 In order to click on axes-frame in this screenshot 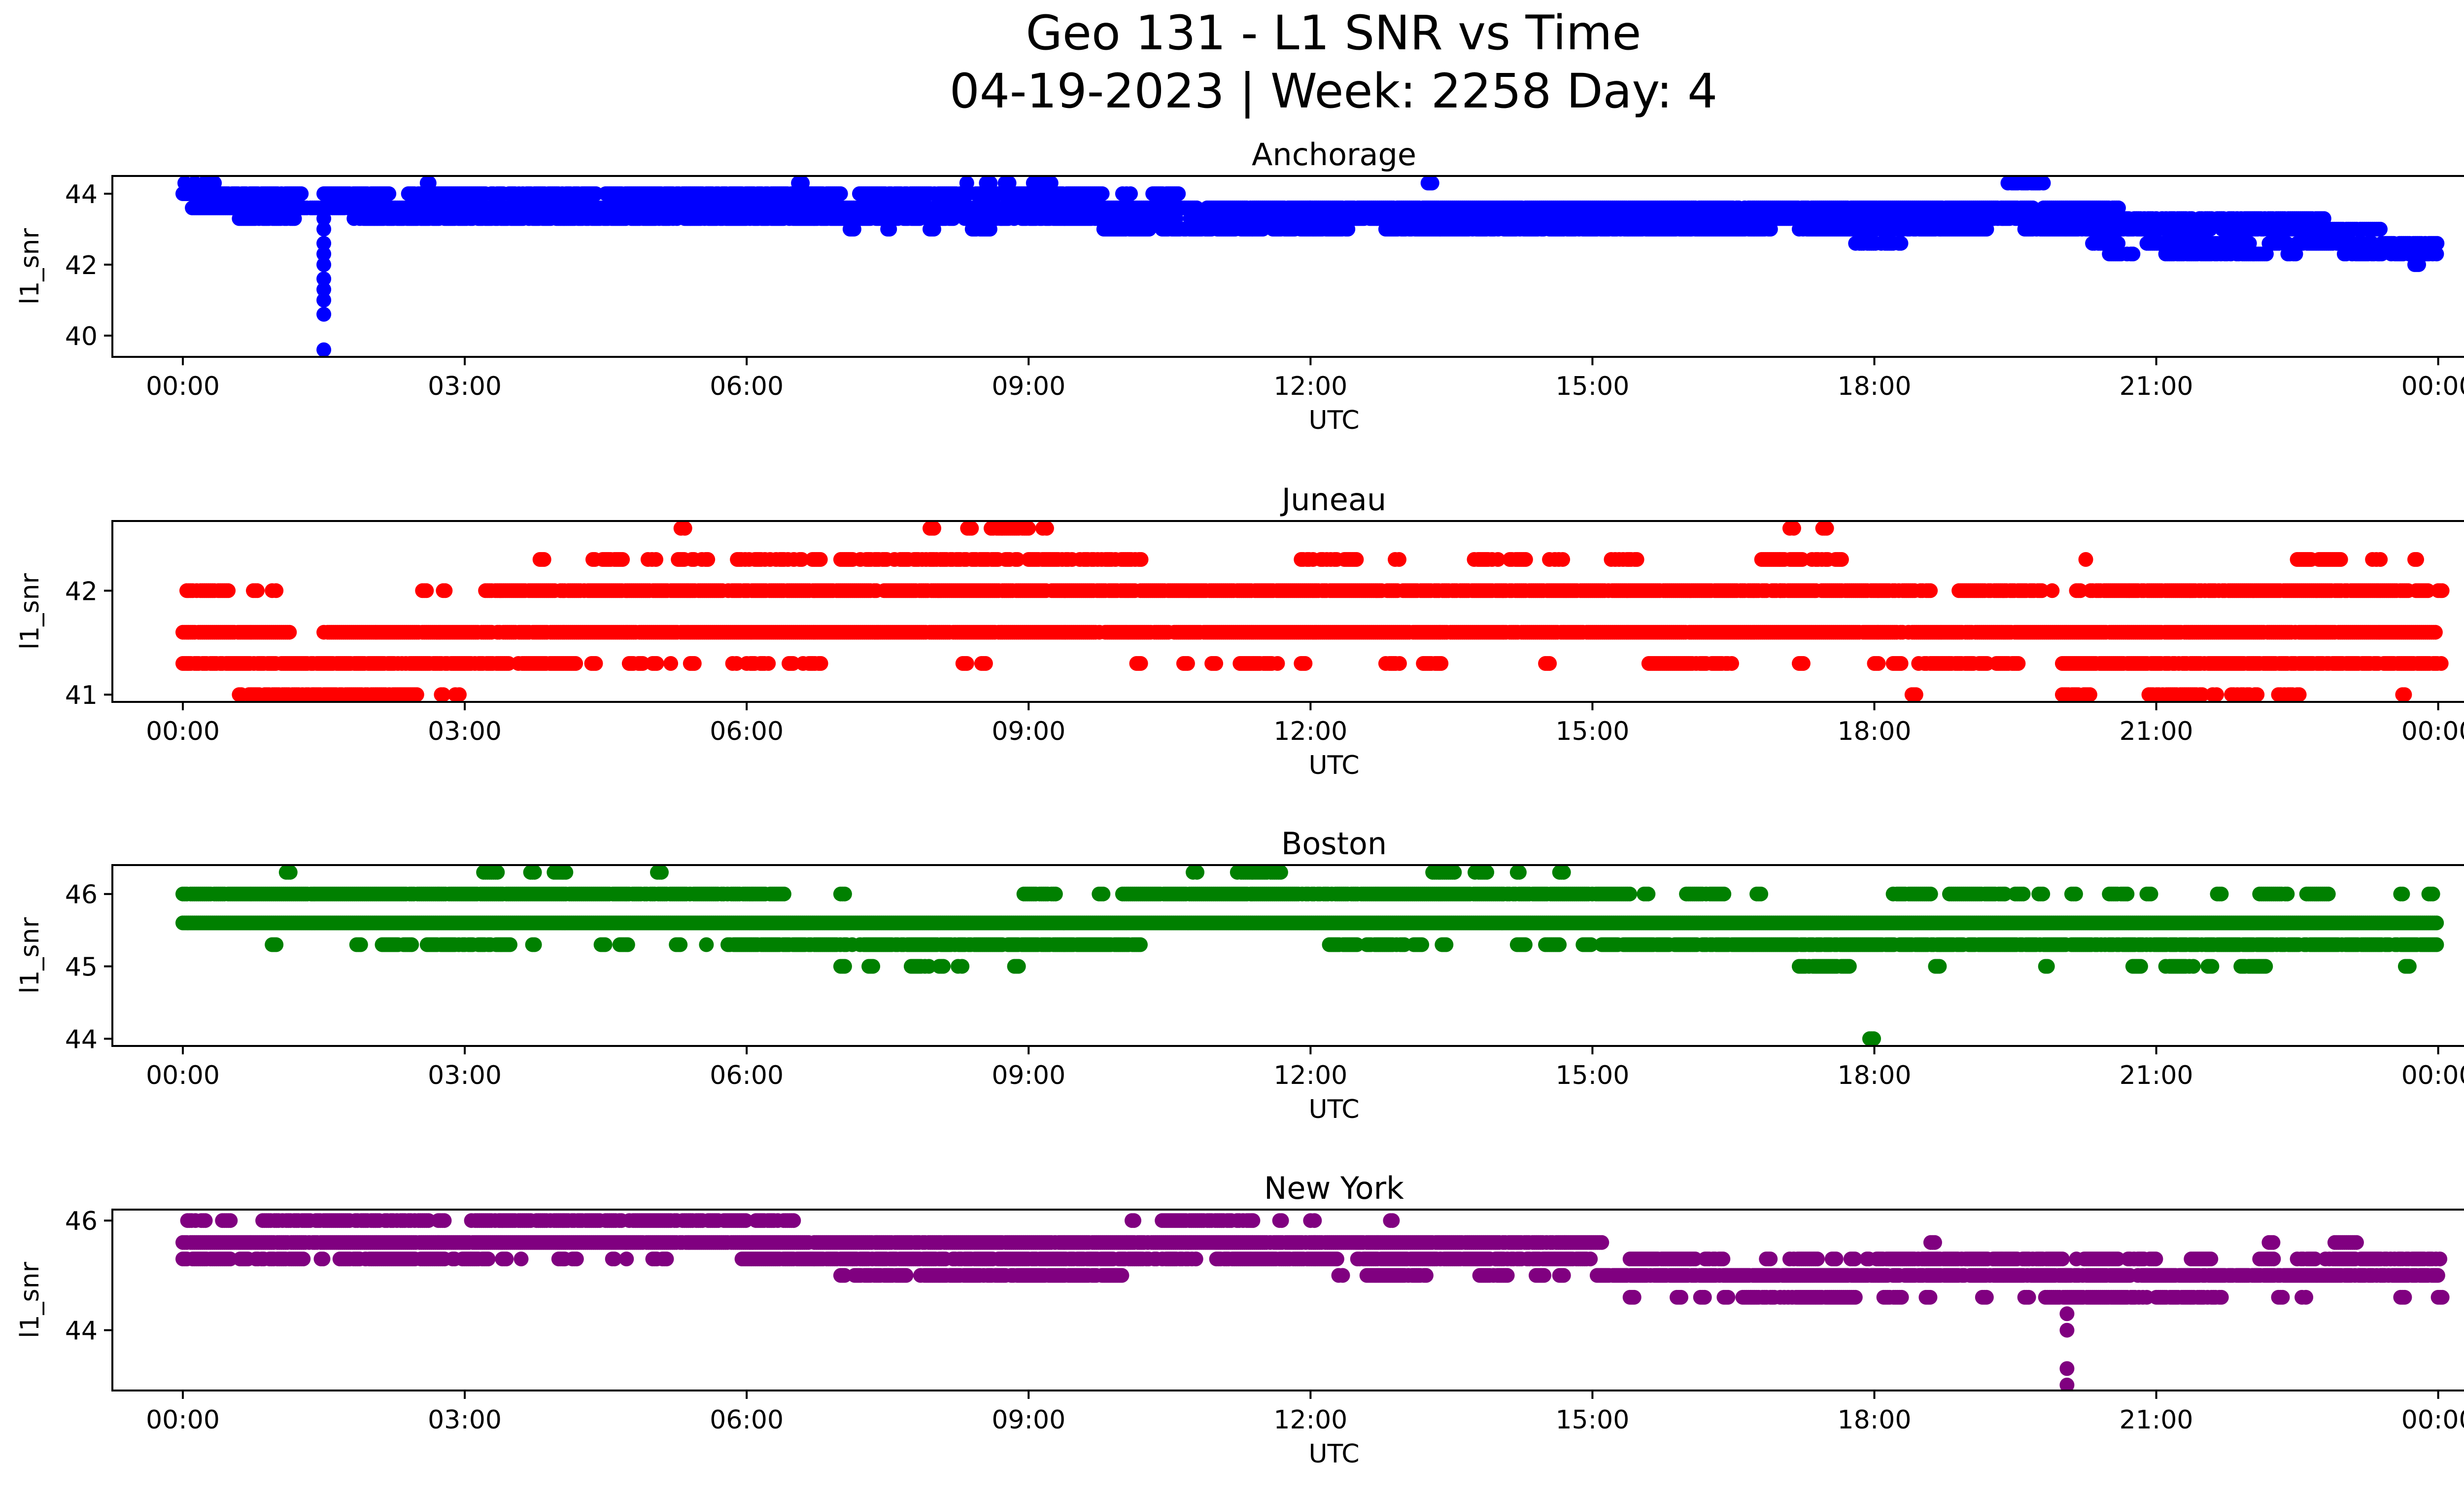, I will do `click(1287, 266)`.